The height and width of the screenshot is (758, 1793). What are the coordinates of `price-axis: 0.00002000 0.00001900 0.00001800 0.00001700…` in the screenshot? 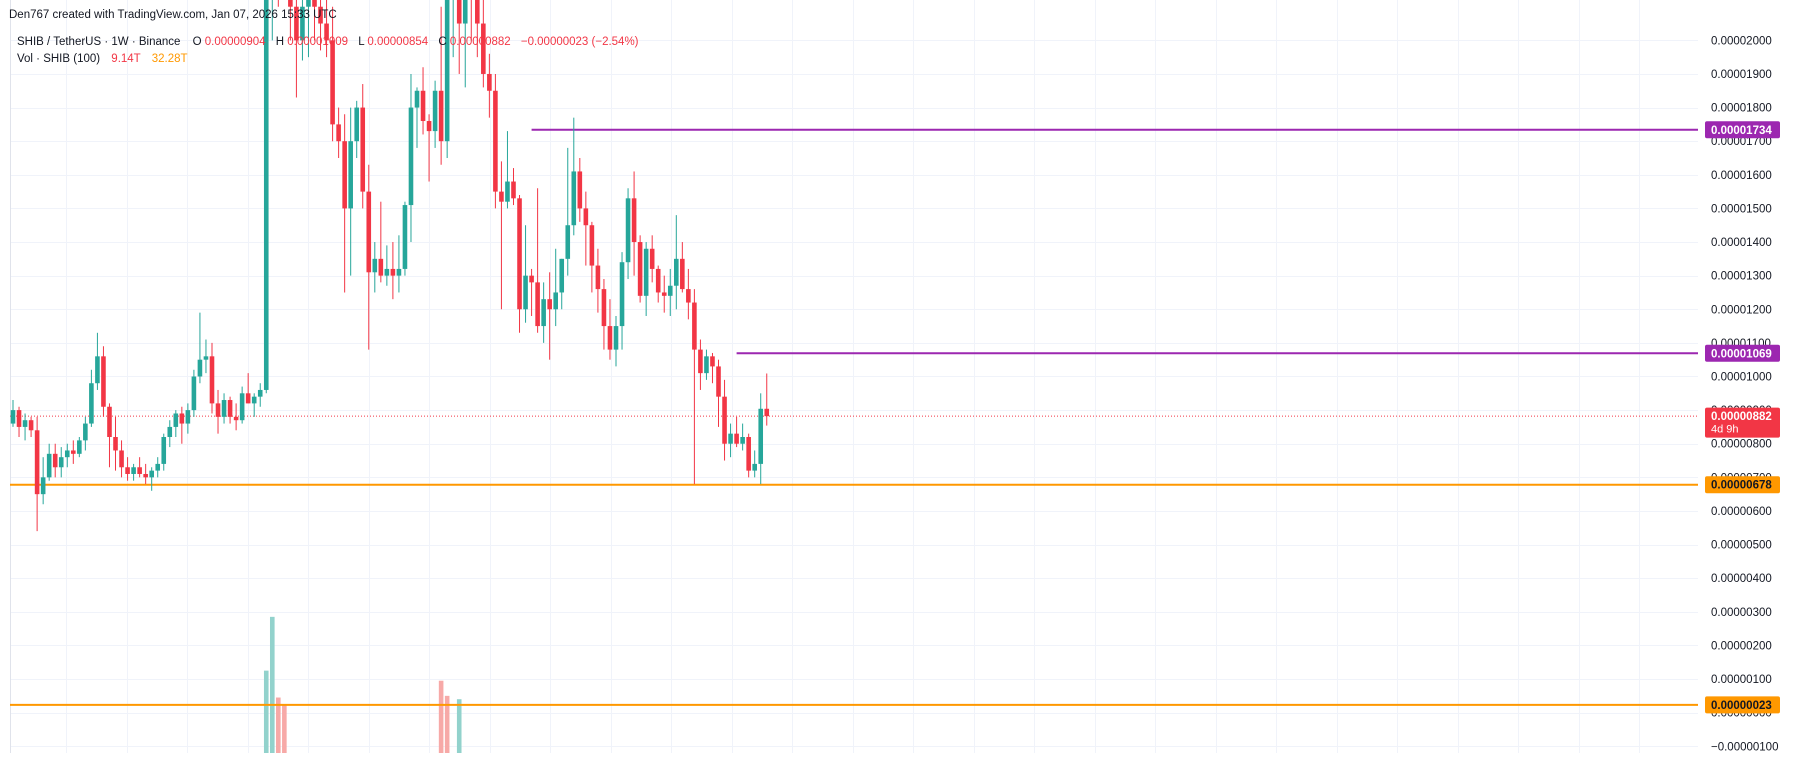 It's located at (1748, 376).